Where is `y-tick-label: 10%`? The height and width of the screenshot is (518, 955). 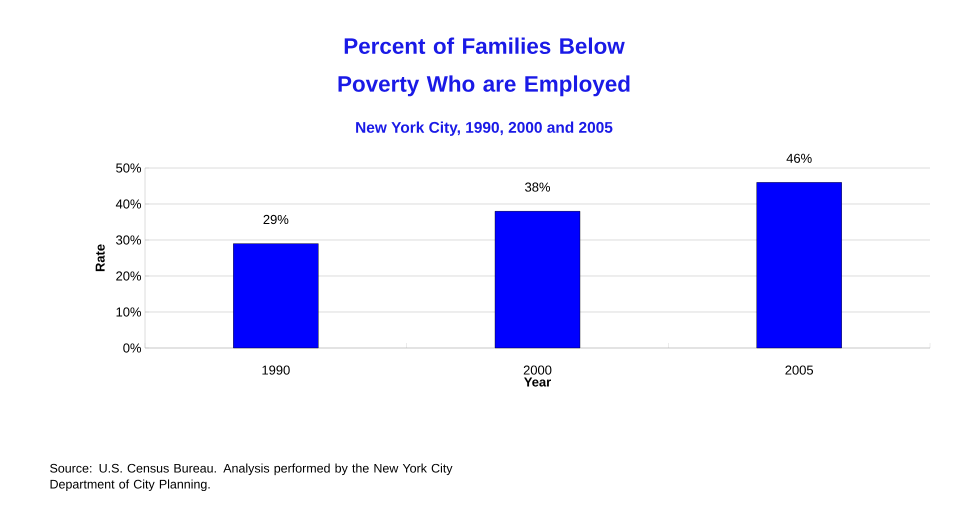 y-tick-label: 10% is located at coordinates (129, 312).